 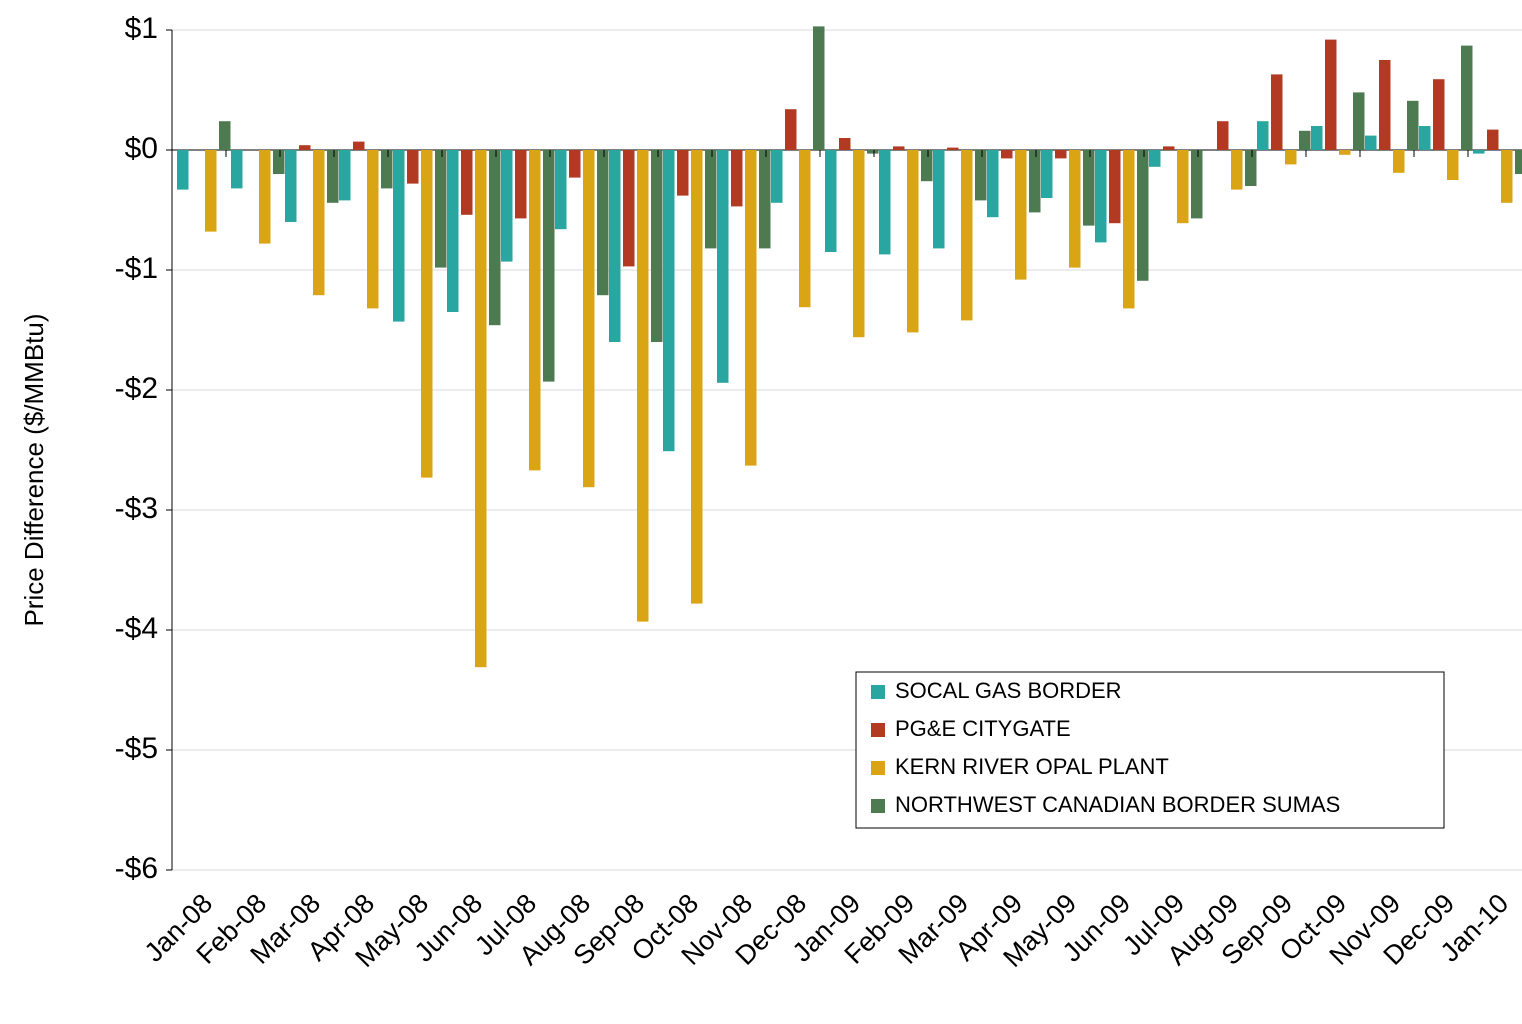 What do you see at coordinates (136, 868) in the screenshot?
I see `y-tick-label: -$6` at bounding box center [136, 868].